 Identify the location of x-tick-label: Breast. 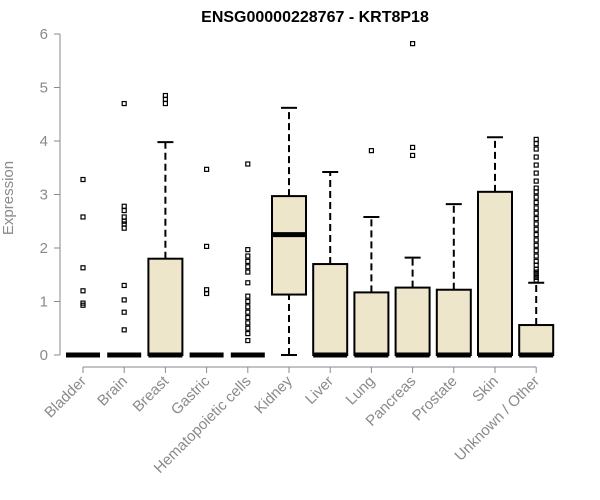
(151, 393).